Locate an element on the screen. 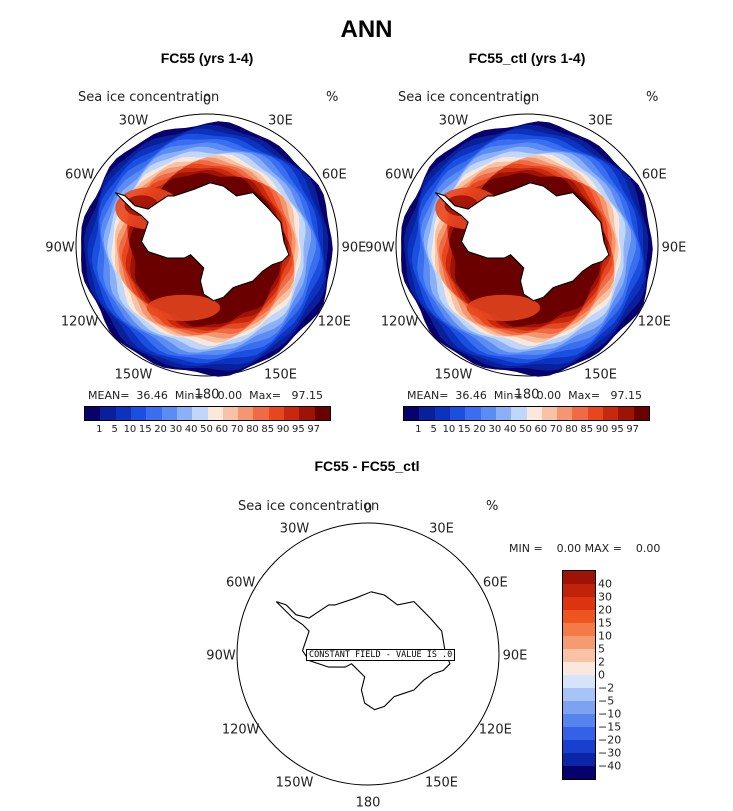 Image resolution: width=733 pixels, height=811 pixels. panel-2-colorbar is located at coordinates (526, 413).